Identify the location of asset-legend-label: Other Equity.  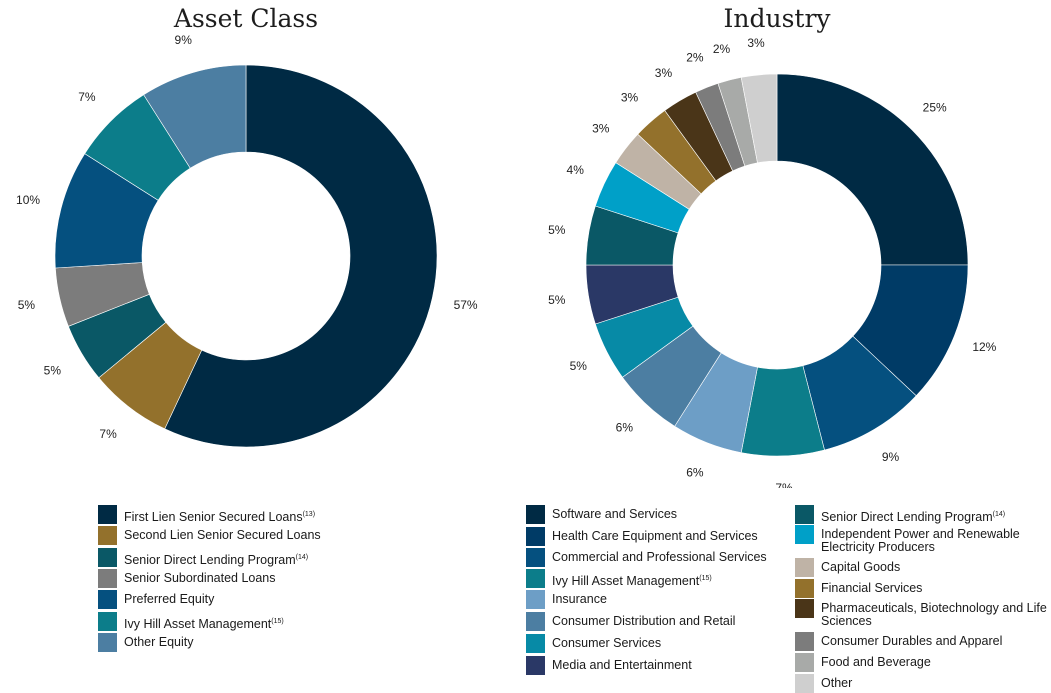
(159, 641).